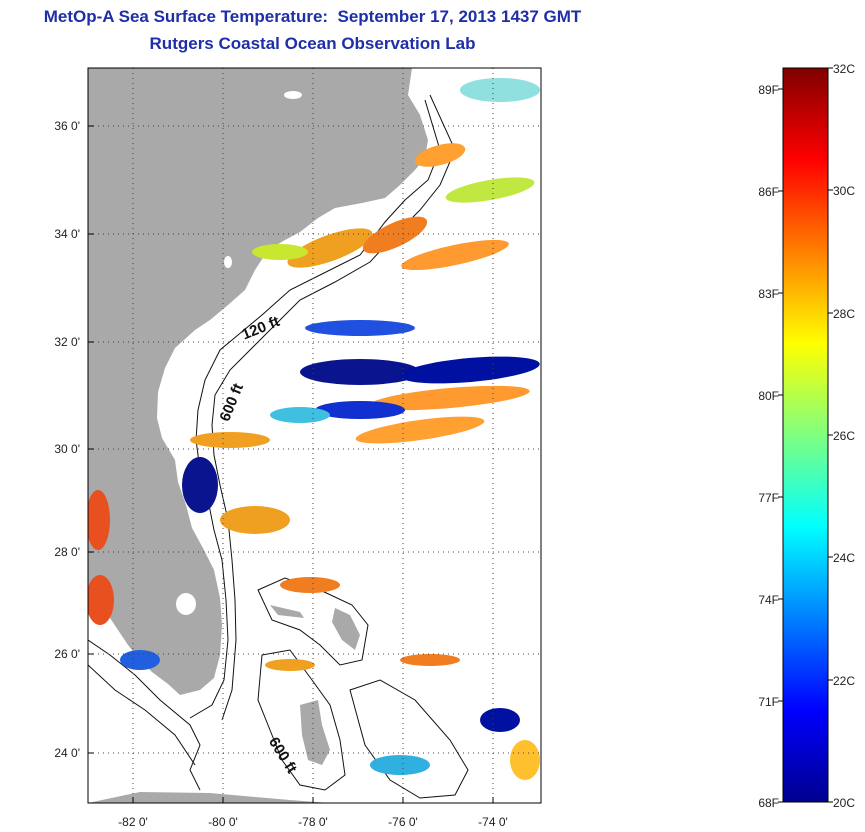 The width and height of the screenshot is (865, 832). What do you see at coordinates (67, 552) in the screenshot?
I see `lat-tick-label: 28 0'` at bounding box center [67, 552].